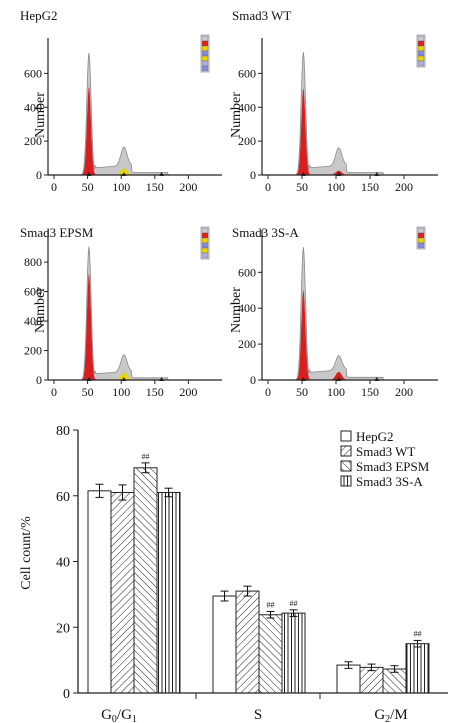 This screenshot has width=456, height=723. I want to click on y-tick-label: 80, so click(63, 431).